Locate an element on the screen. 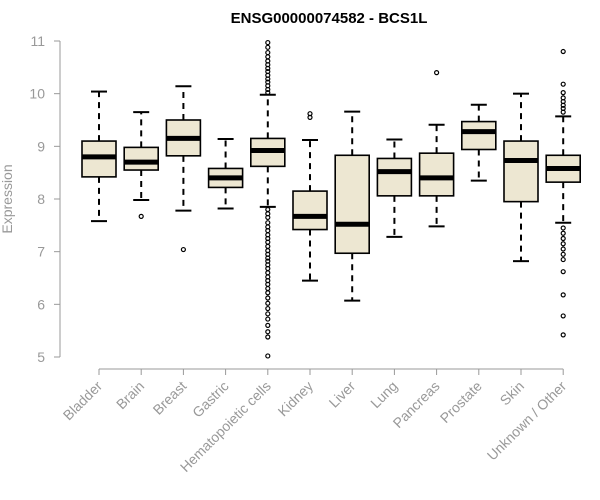 The image size is (600, 500). x-tick-label: Kidney is located at coordinates (296, 399).